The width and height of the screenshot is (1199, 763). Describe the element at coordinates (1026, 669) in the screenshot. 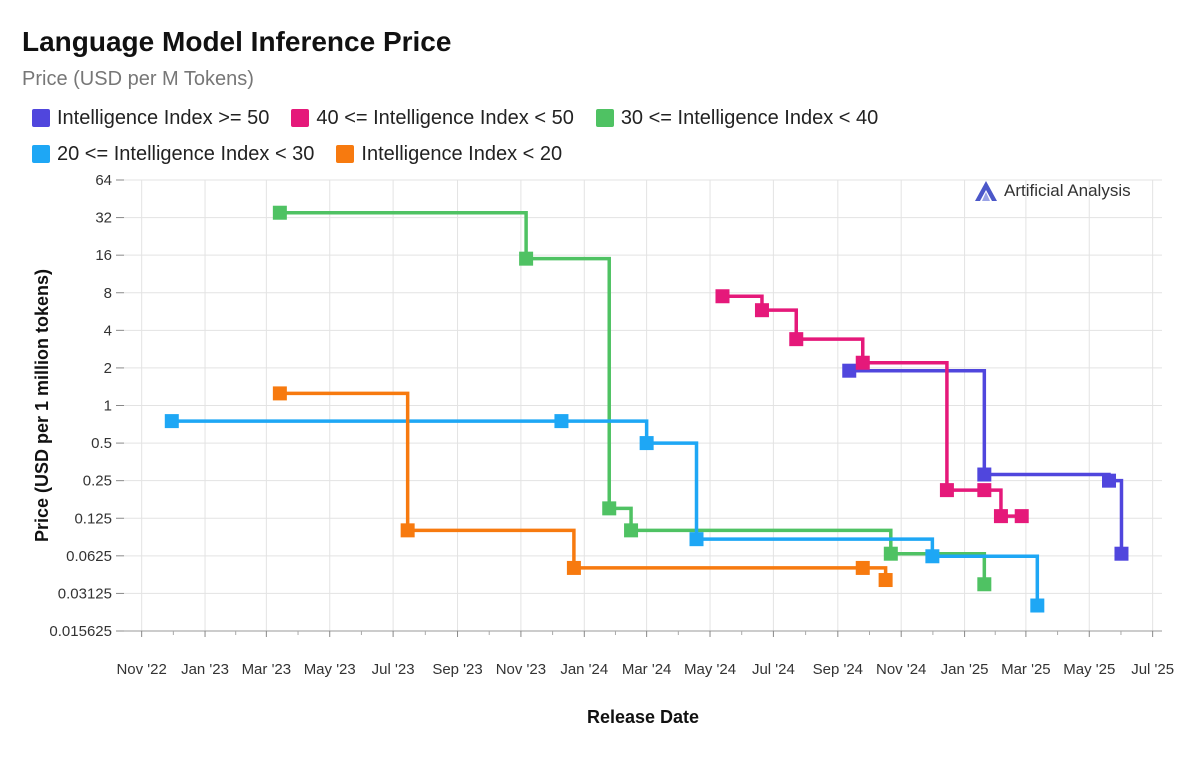

I see `x-tick-label: Mar '25` at that location.